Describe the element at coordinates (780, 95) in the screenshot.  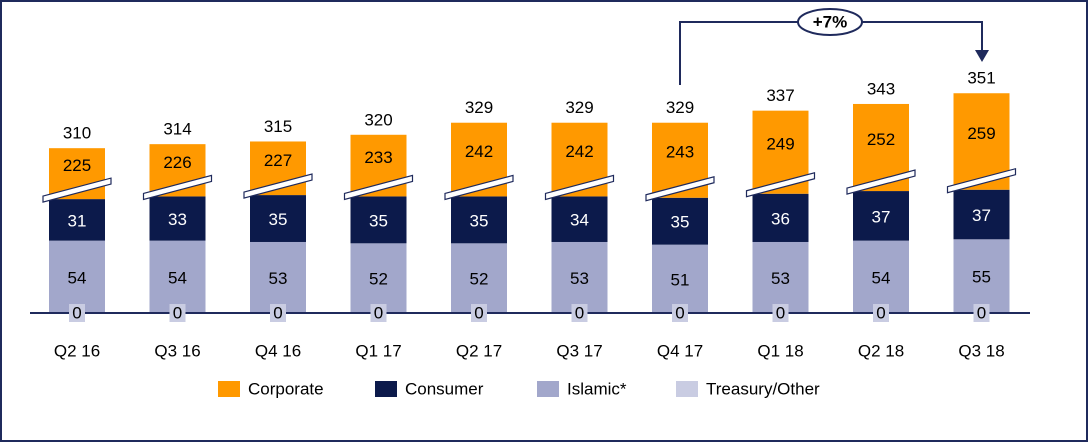
I see `total-label: 337` at that location.